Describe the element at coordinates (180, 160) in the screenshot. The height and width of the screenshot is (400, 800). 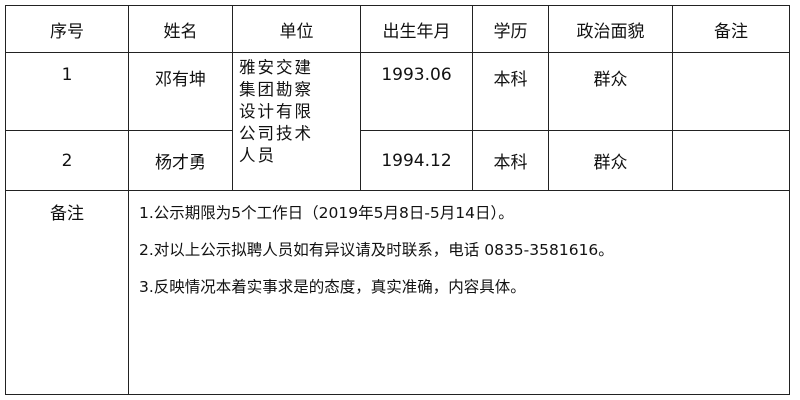
I see `row2-name: 杨才勇` at that location.